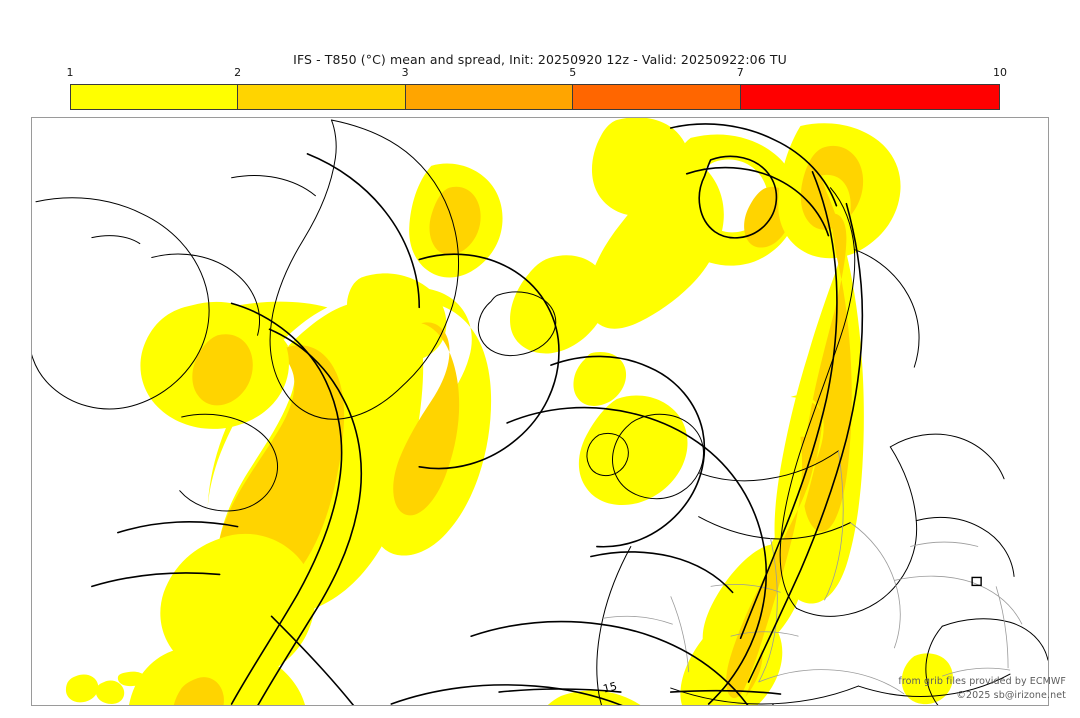 This screenshot has height=718, width=1080. I want to click on colorbar-tick-3: 3, so click(405, 72).